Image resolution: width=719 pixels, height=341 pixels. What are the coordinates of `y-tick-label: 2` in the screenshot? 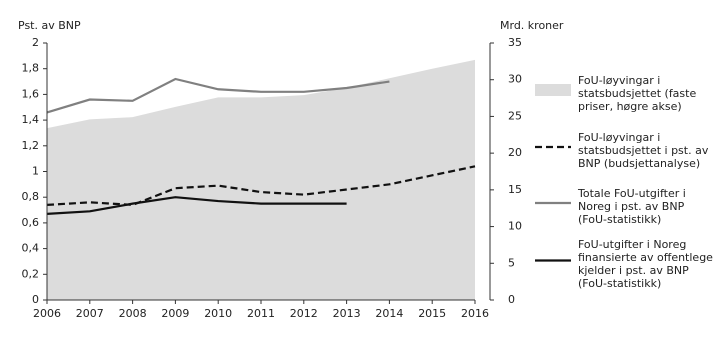 It's located at (35, 42).